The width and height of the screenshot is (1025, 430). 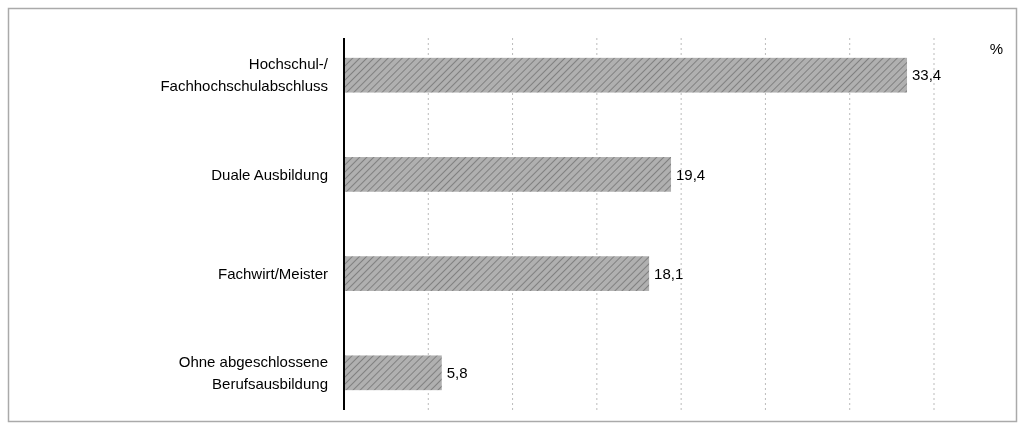 What do you see at coordinates (669, 273) in the screenshot?
I see `data-label: 18,1` at bounding box center [669, 273].